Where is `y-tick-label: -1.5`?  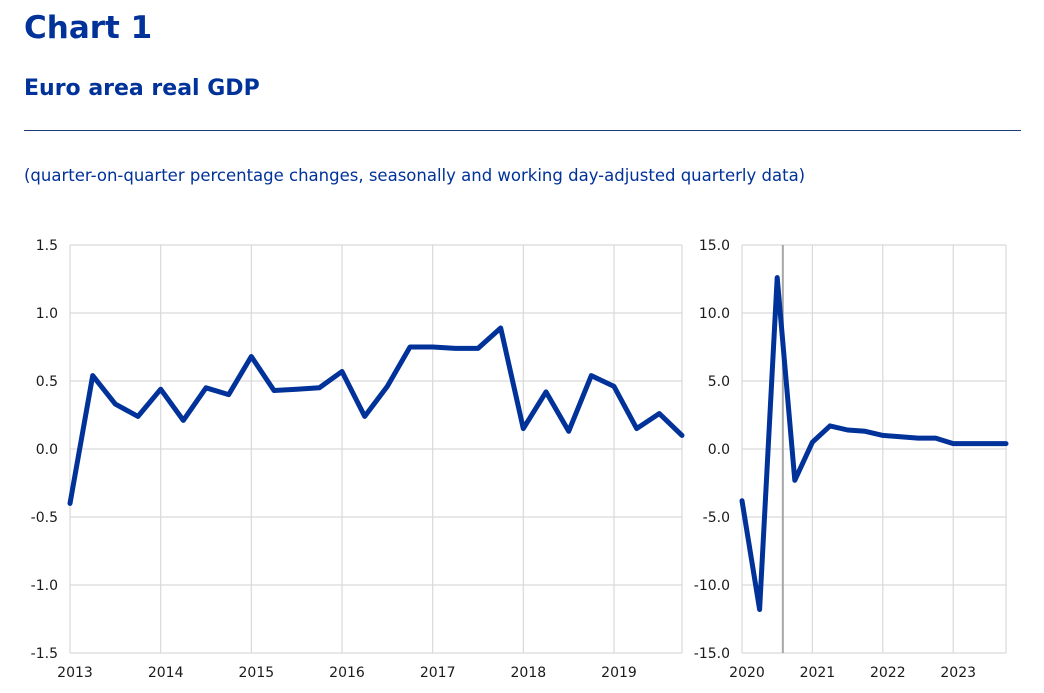
y-tick-label: -1.5 is located at coordinates (44, 654).